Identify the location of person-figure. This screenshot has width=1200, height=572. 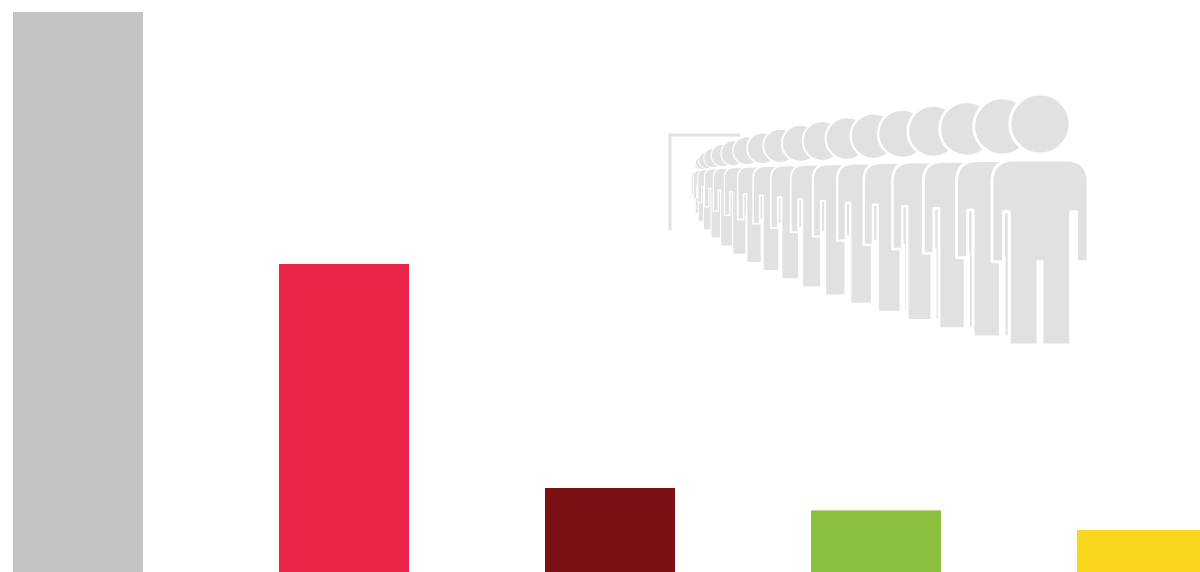
(1040, 219).